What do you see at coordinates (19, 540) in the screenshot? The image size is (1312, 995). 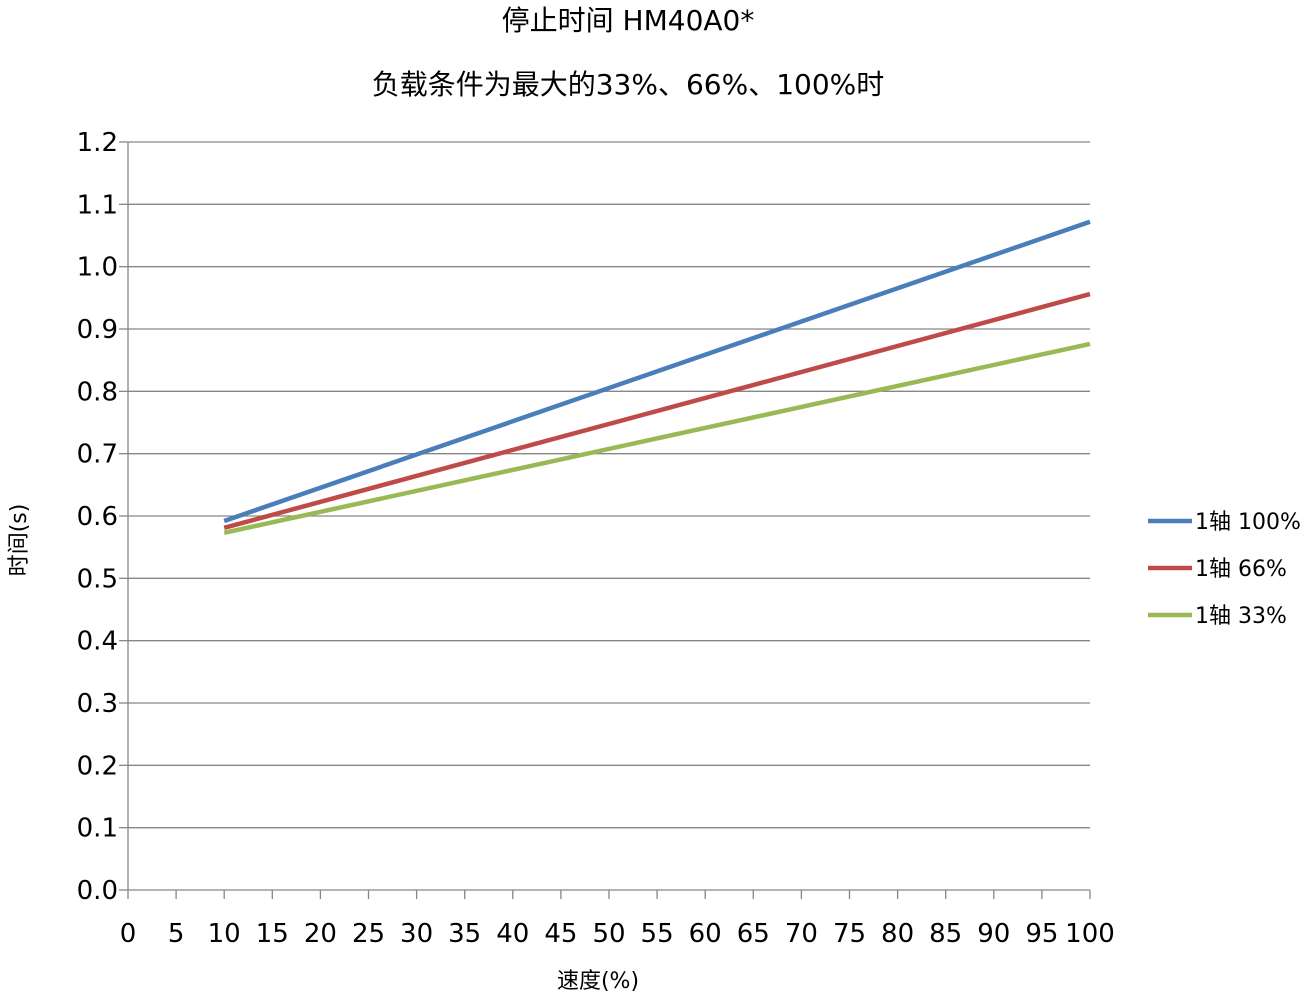 I see `y-axis-title: 时间(s)` at bounding box center [19, 540].